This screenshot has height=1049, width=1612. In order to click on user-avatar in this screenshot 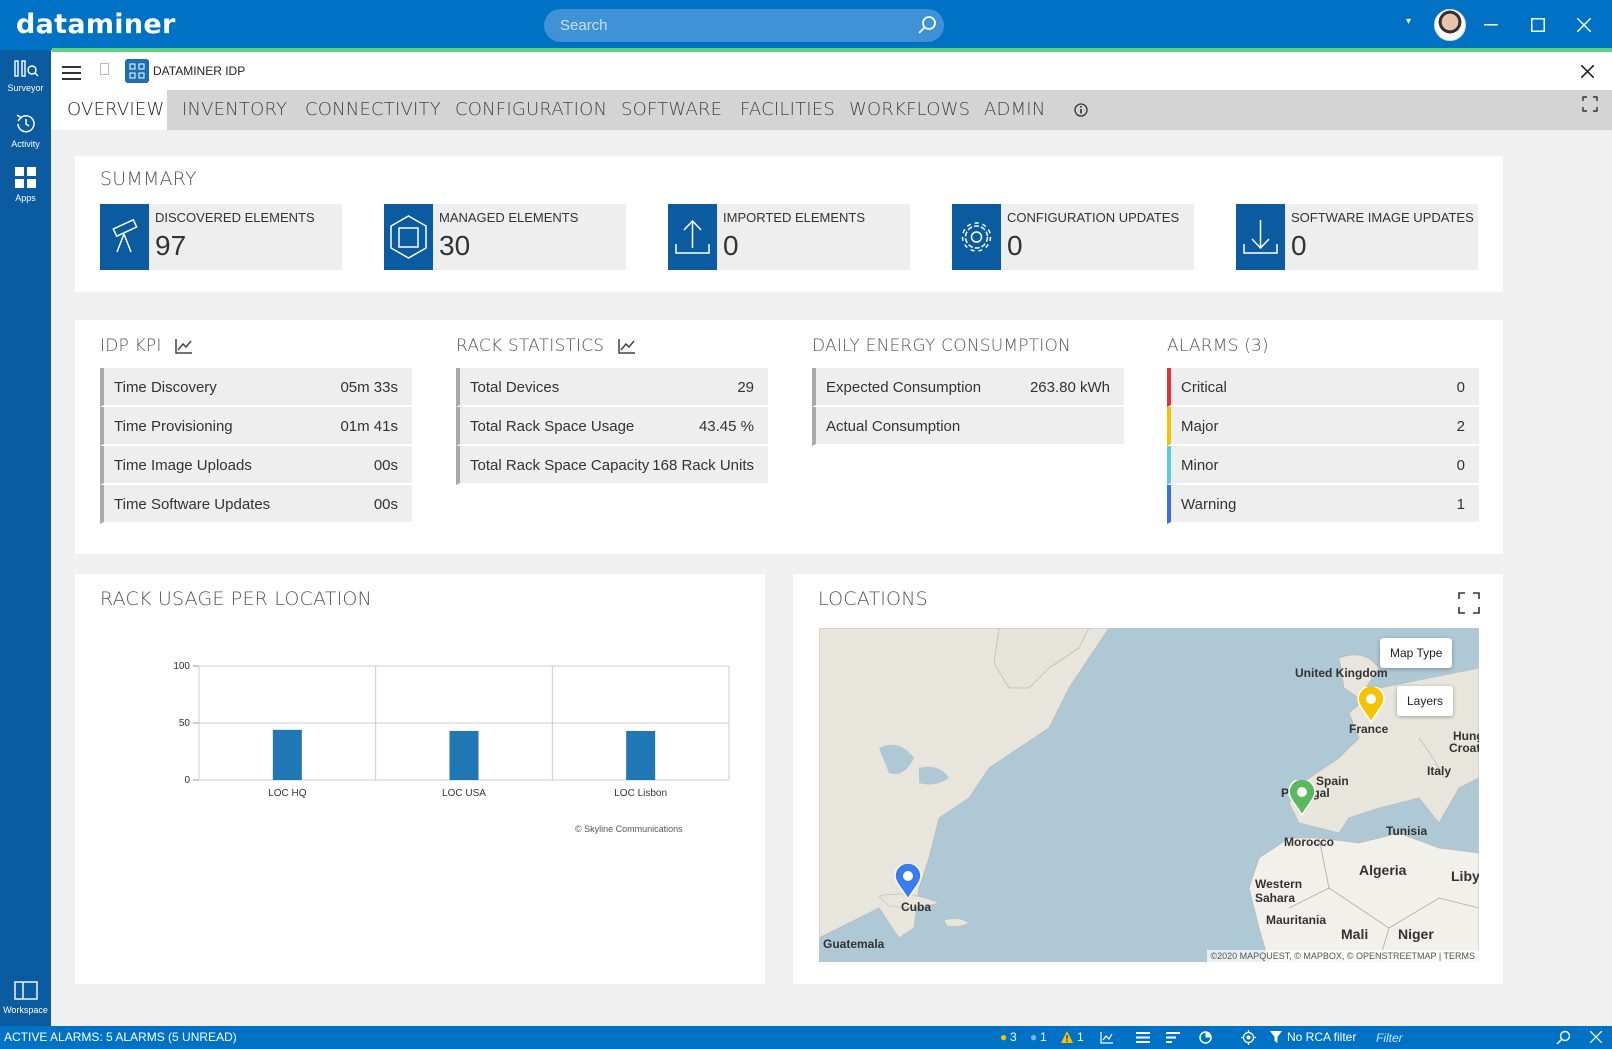, I will do `click(1450, 25)`.